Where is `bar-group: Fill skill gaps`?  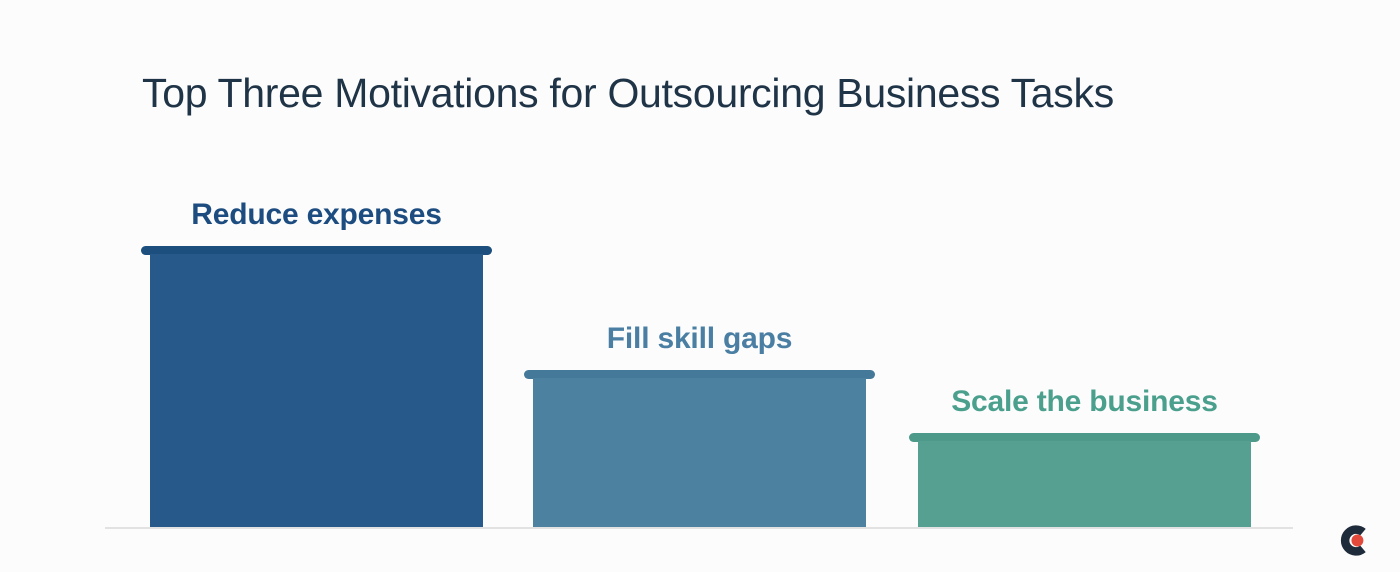 bar-group: Fill skill gaps is located at coordinates (699, 424).